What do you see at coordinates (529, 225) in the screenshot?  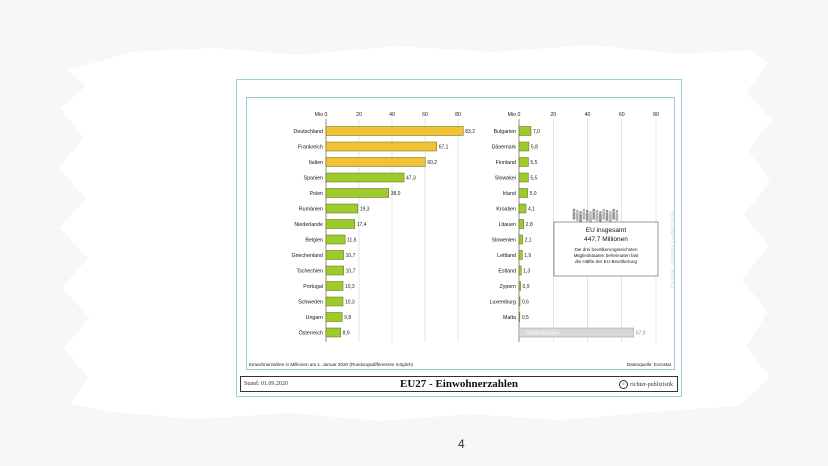 I see `right-value-label: 2,8` at bounding box center [529, 225].